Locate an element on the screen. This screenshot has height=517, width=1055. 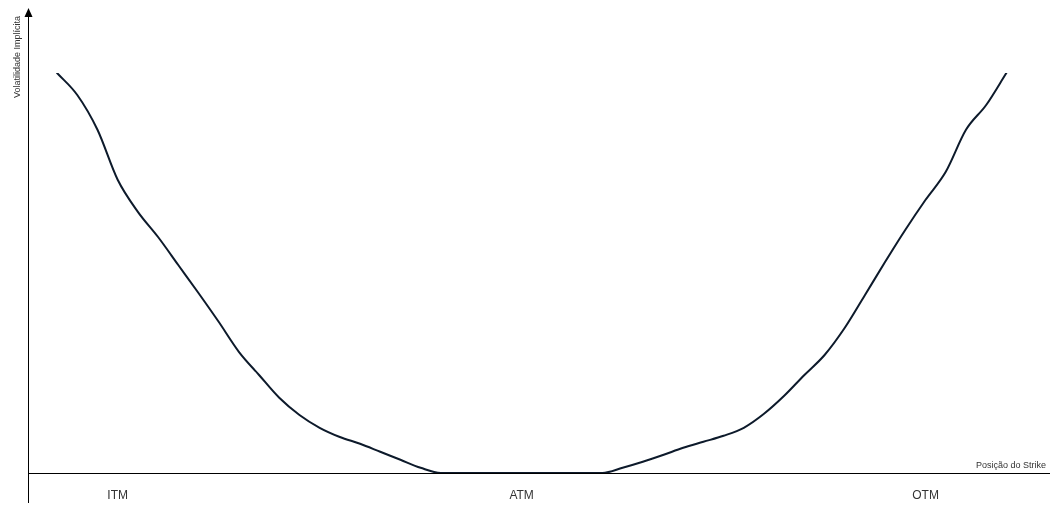
x-tick-label: ATM is located at coordinates (521, 495).